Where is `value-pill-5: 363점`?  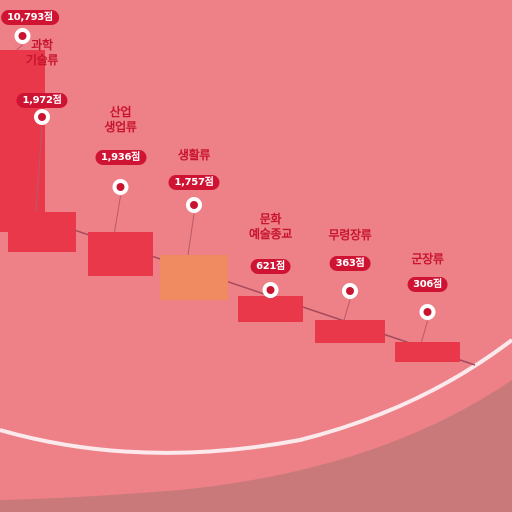
value-pill-5: 363점 is located at coordinates (350, 263).